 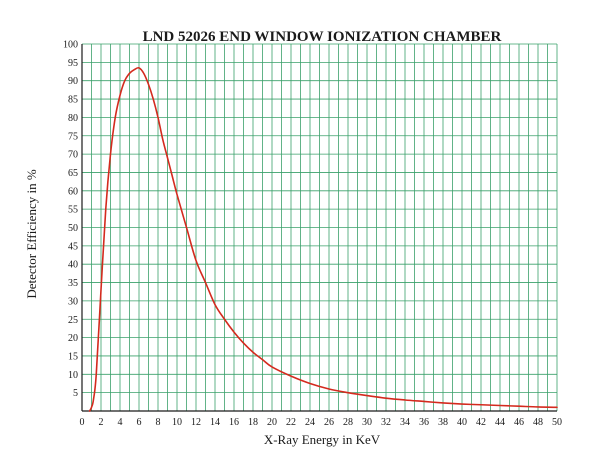 I want to click on x-tick-label: 38, so click(x=443, y=422).